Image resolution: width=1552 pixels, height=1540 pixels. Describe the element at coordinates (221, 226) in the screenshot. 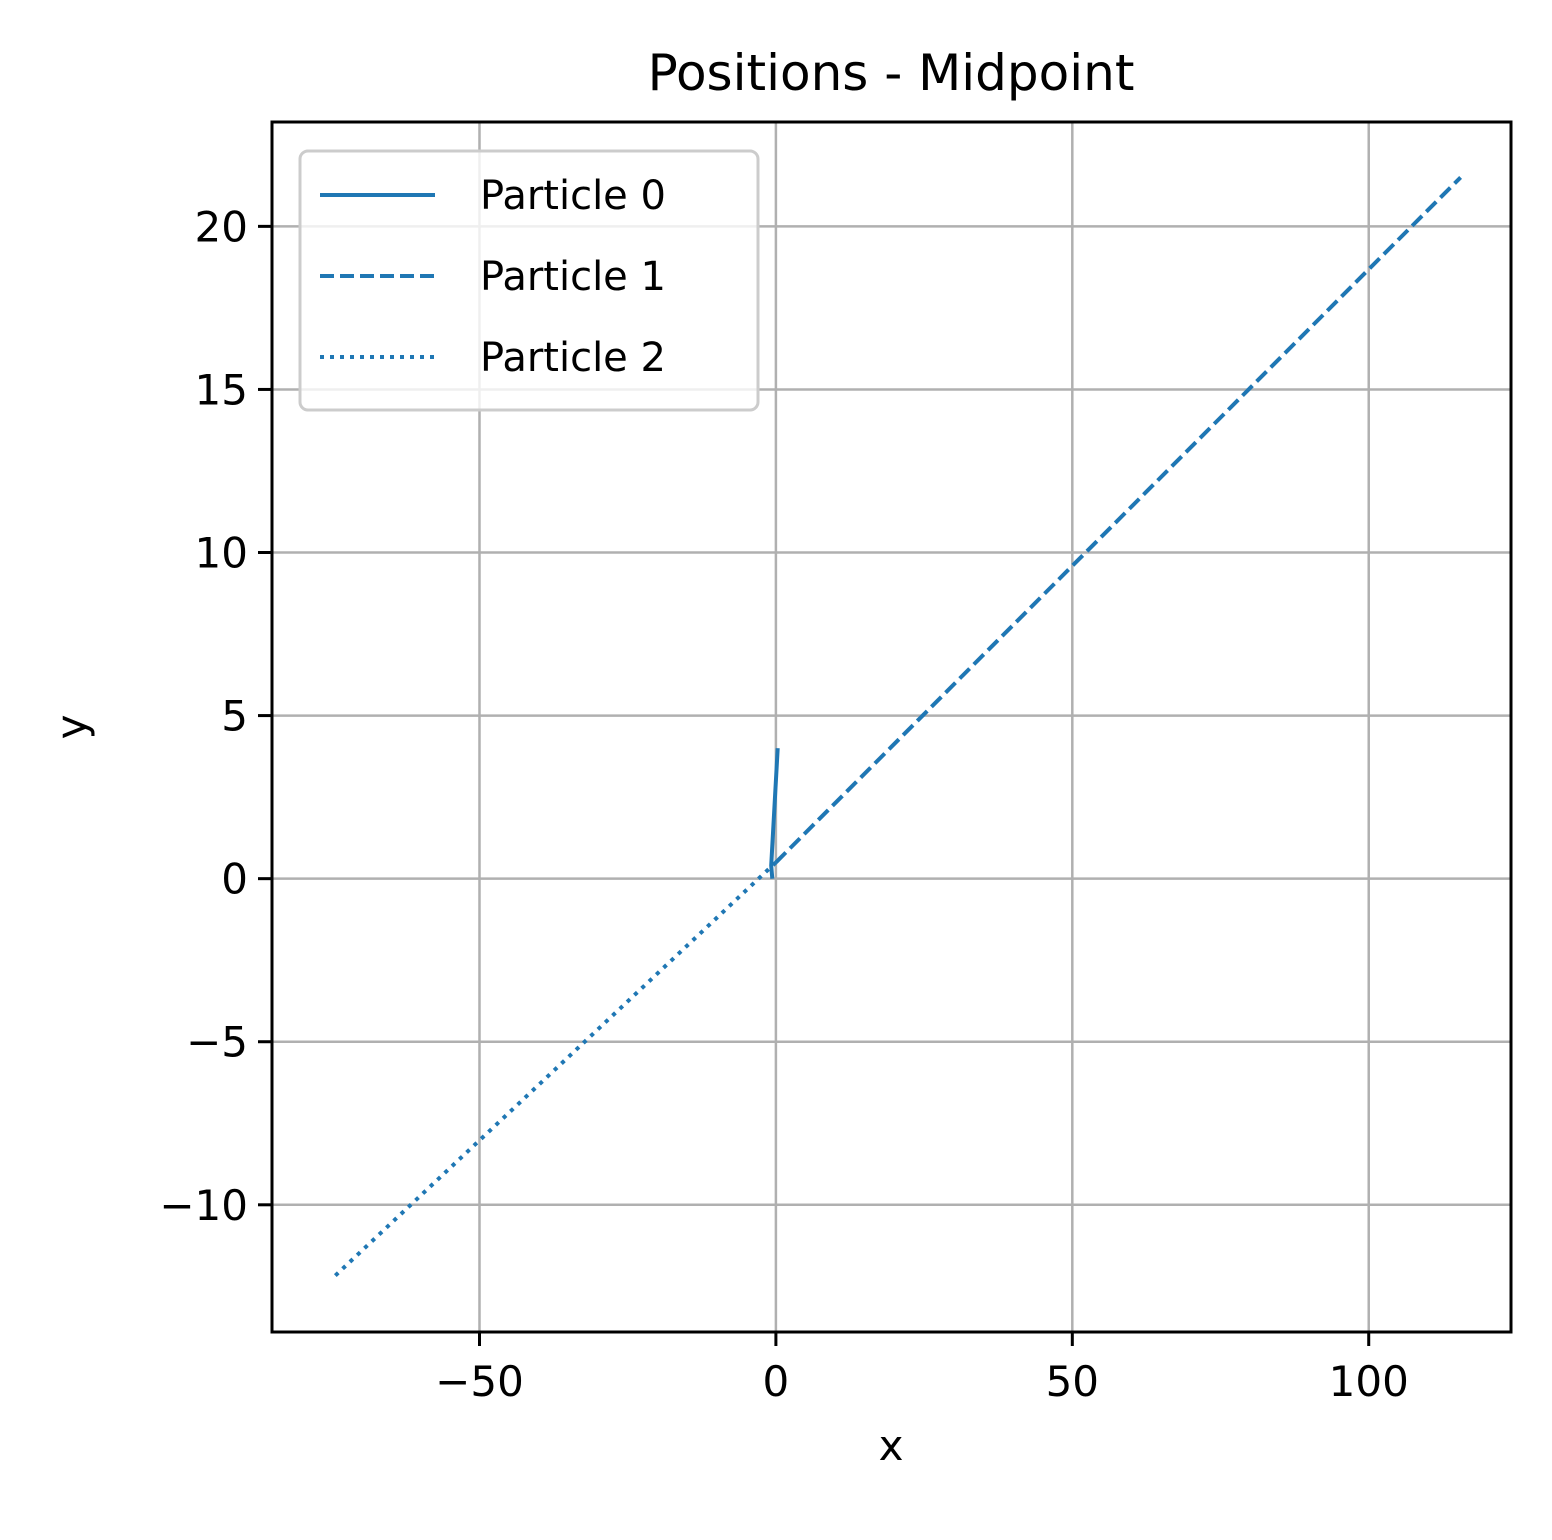

I see `y-tick-label: 20` at that location.